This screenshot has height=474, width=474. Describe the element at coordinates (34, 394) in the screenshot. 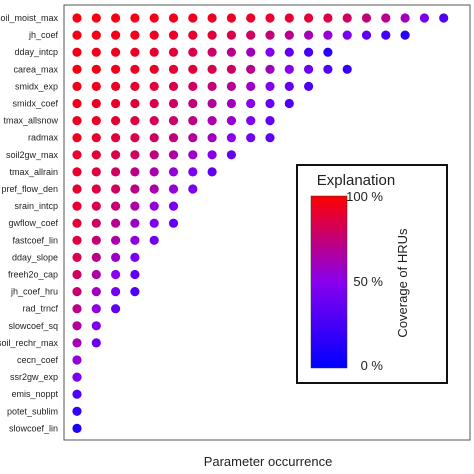

I see `y-label-emis-noppt: emis_noppt` at that location.